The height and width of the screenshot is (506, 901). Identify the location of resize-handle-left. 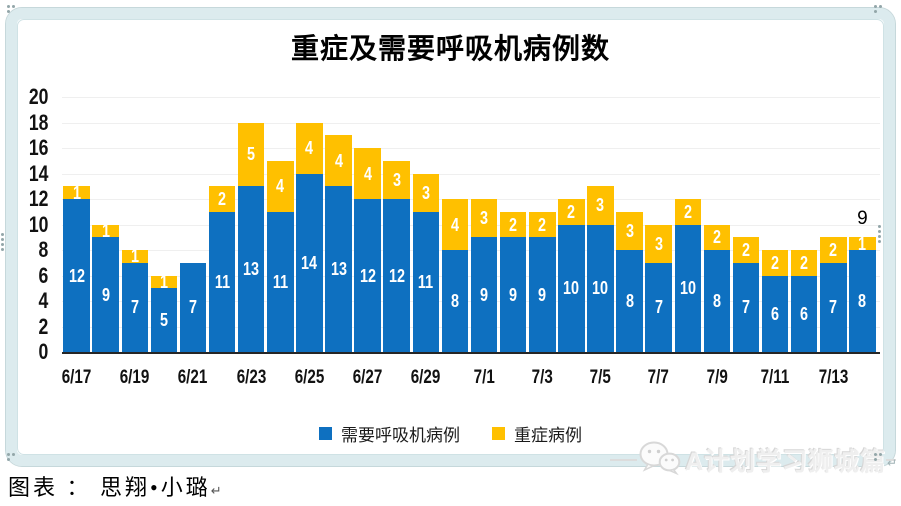
(2, 242).